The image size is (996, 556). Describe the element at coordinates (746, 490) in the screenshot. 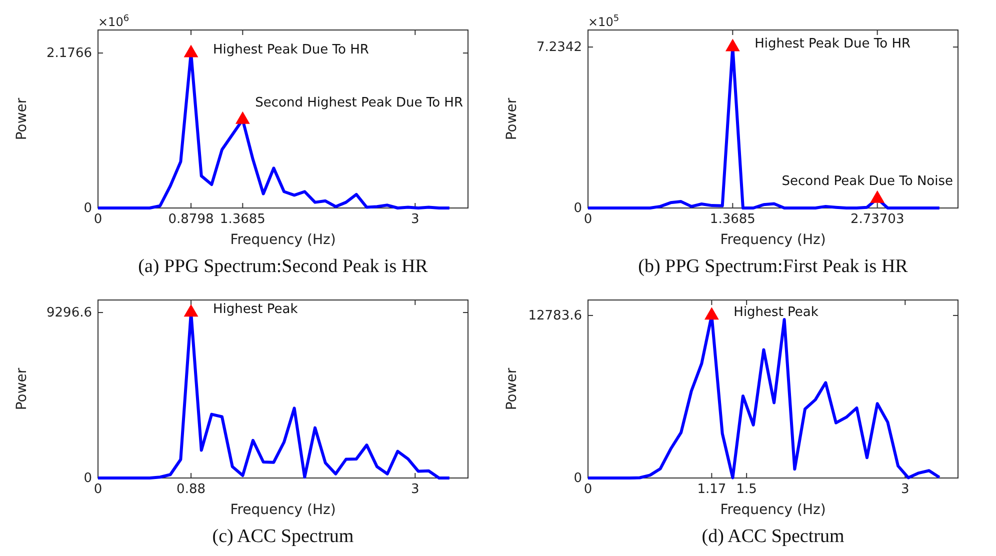

I see `x-tick-label: 1.5` at that location.